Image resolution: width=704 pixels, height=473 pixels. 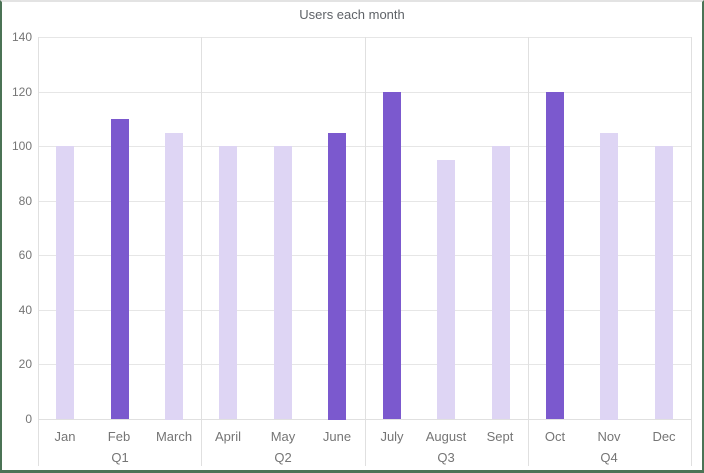 I want to click on bar-sept, so click(x=501, y=282).